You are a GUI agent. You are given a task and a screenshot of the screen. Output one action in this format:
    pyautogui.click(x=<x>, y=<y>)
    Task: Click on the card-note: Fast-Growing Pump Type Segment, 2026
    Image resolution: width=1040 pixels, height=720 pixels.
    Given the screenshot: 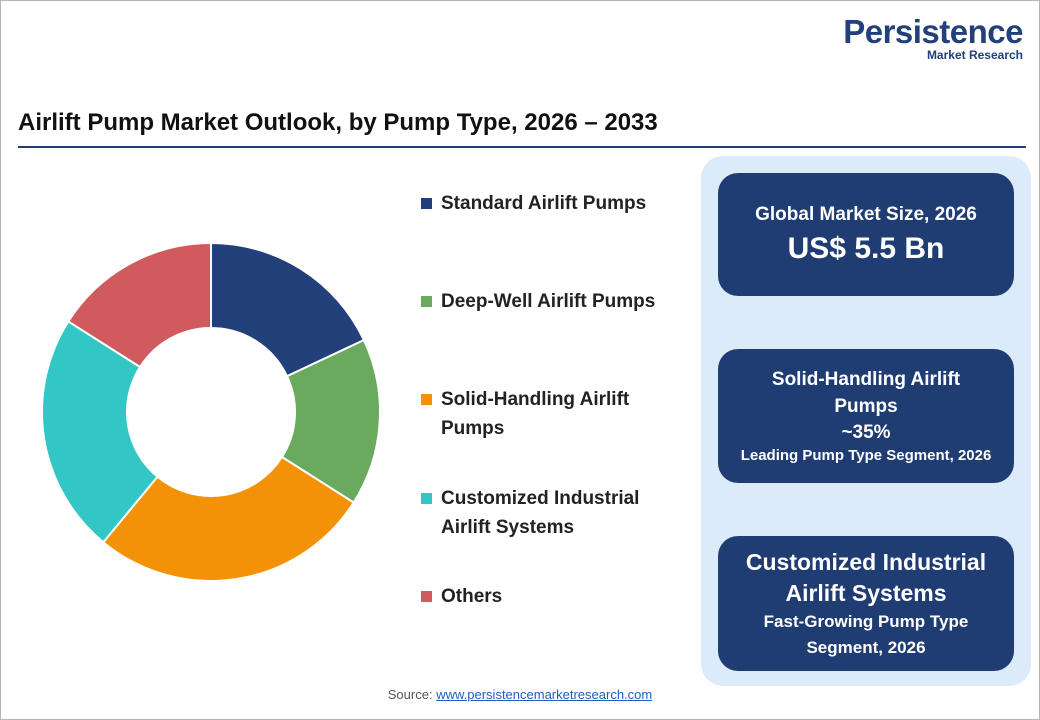 What is the action you would take?
    pyautogui.click(x=866, y=634)
    